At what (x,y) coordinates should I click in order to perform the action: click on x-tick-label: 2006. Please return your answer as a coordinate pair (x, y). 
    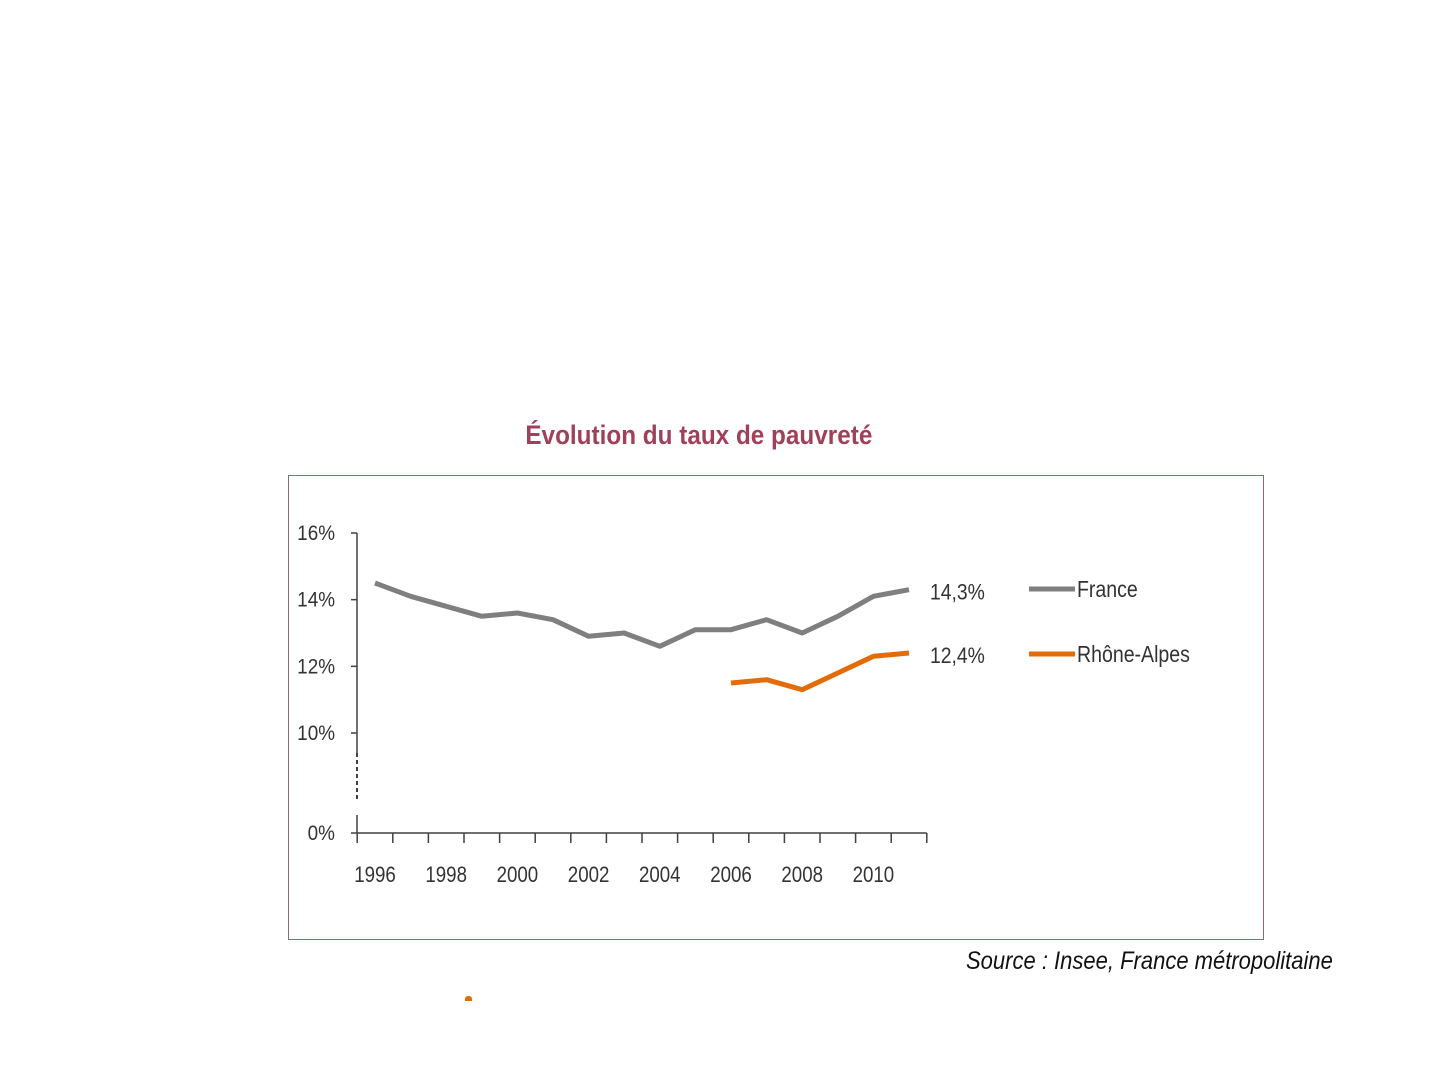
    Looking at the image, I should click on (731, 876).